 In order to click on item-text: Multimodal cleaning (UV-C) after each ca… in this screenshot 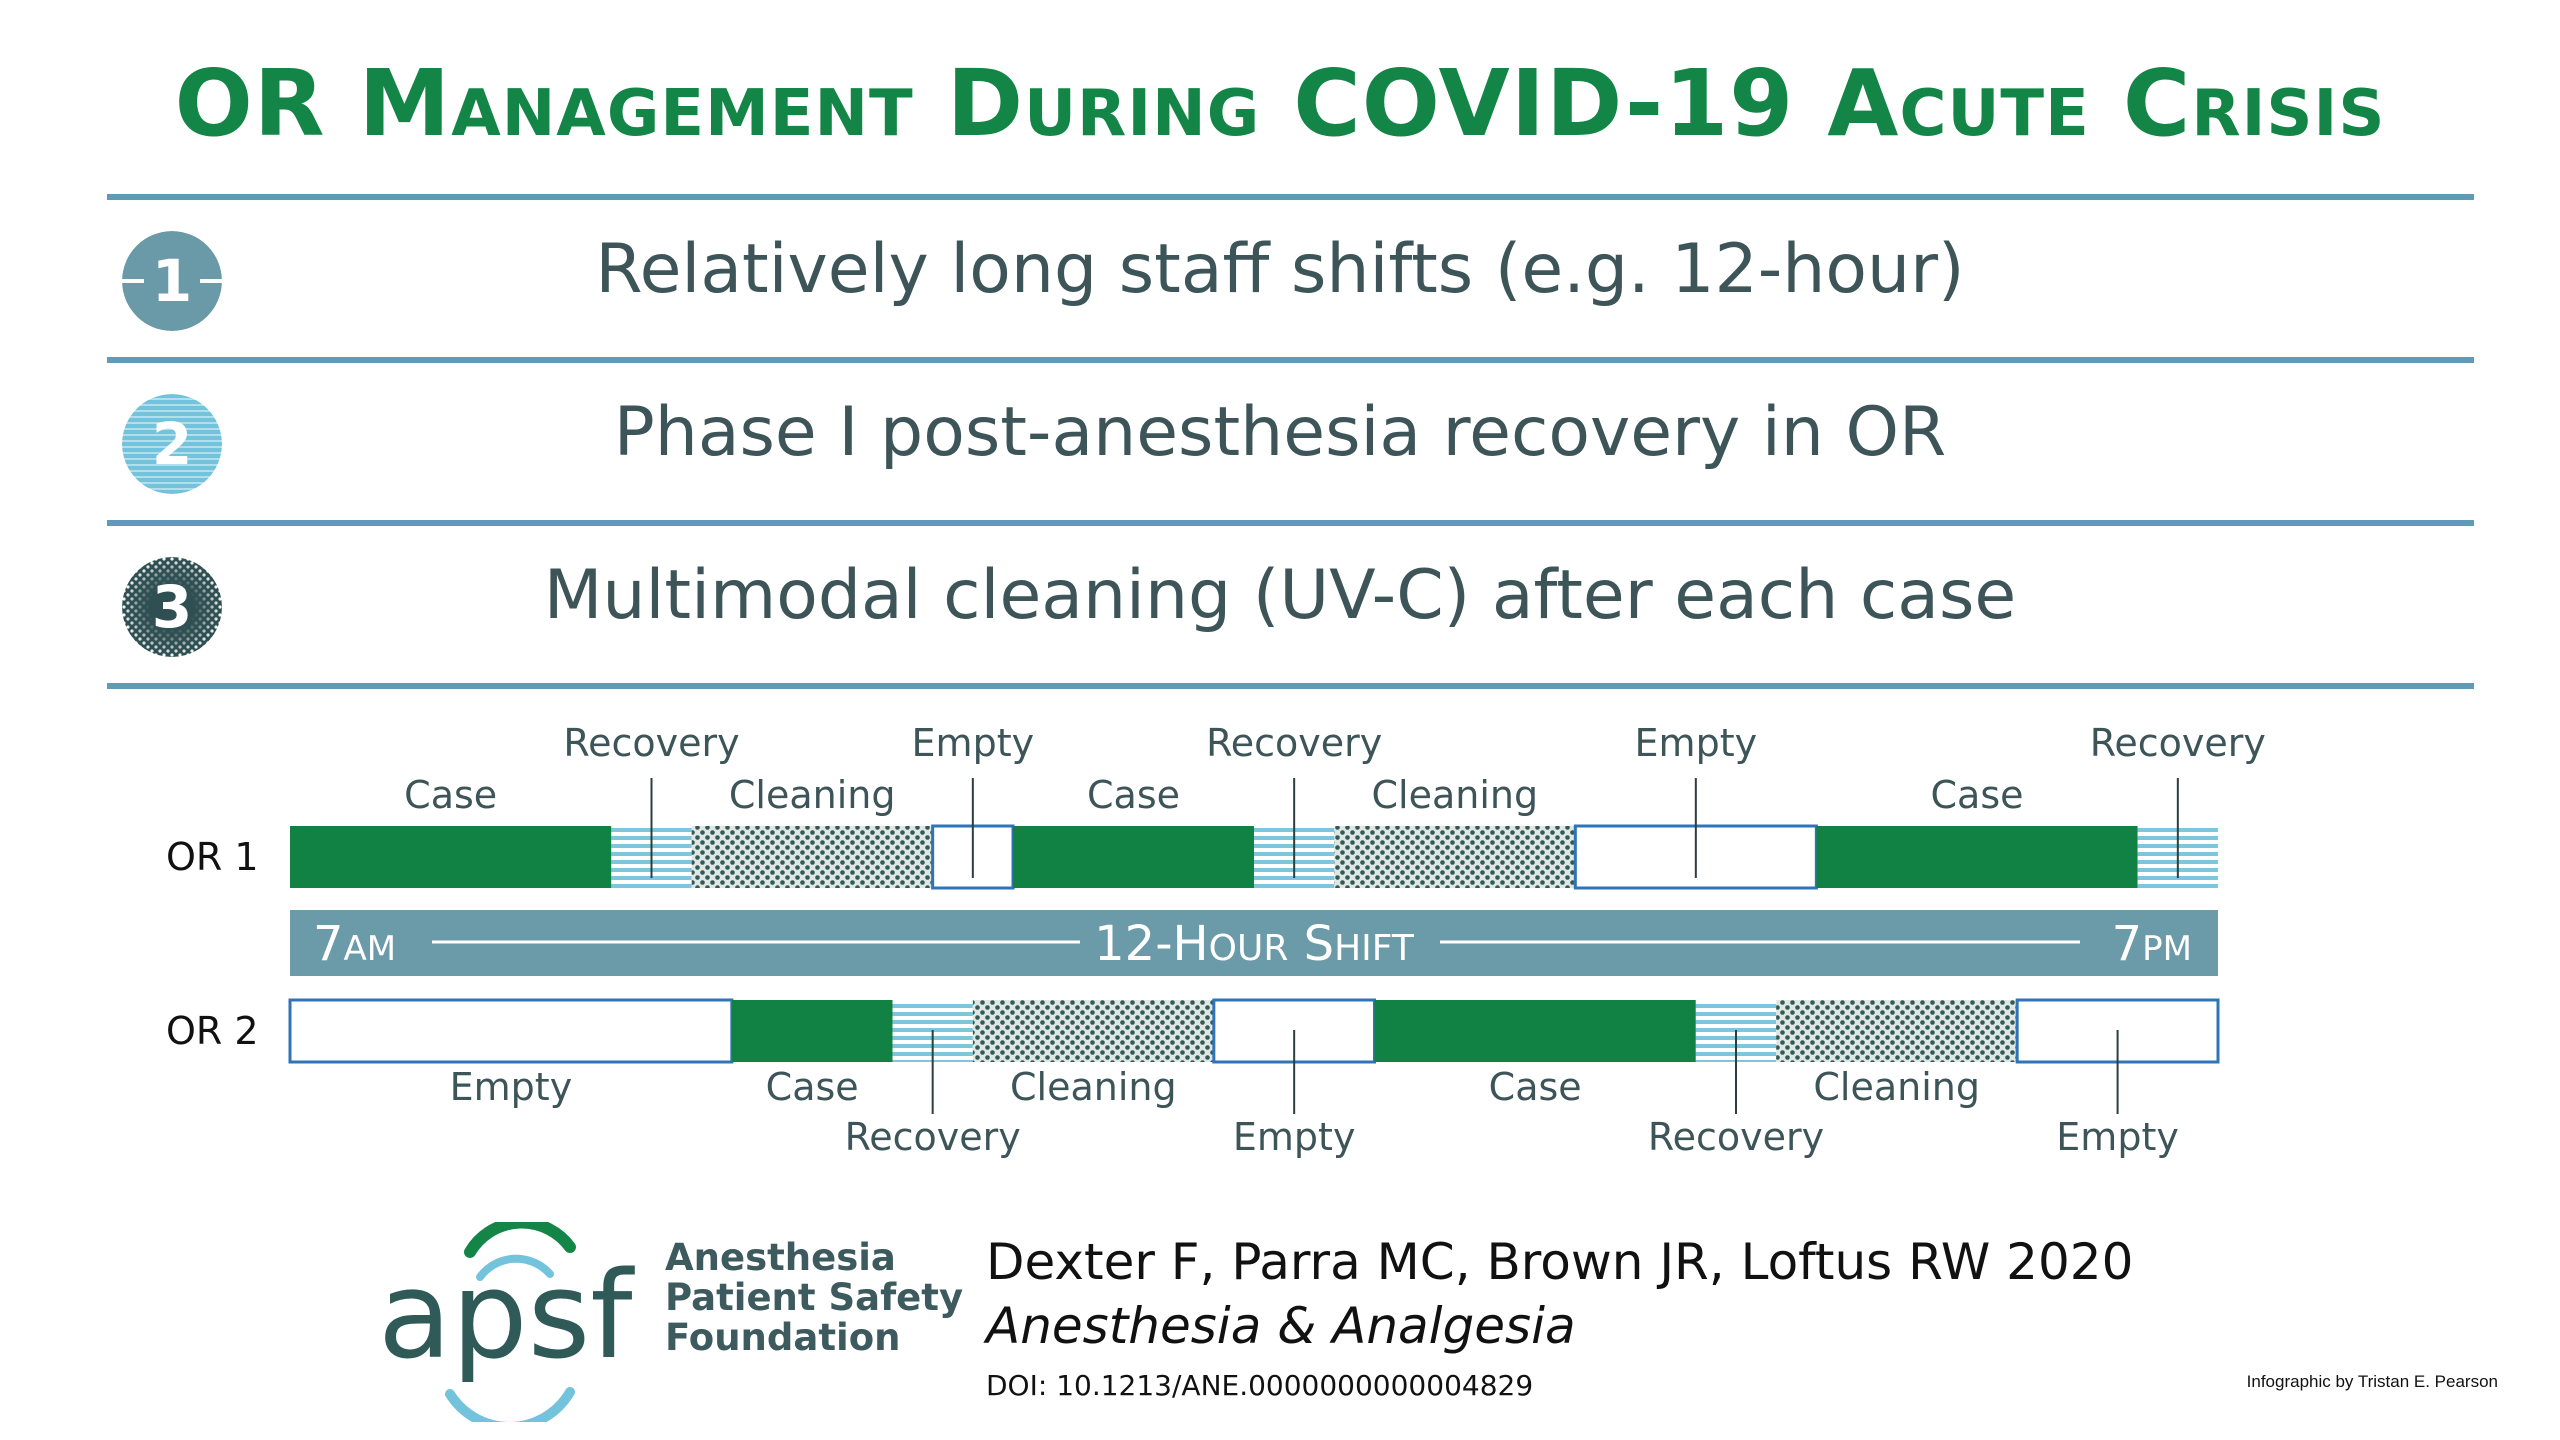, I will do `click(1280, 595)`.